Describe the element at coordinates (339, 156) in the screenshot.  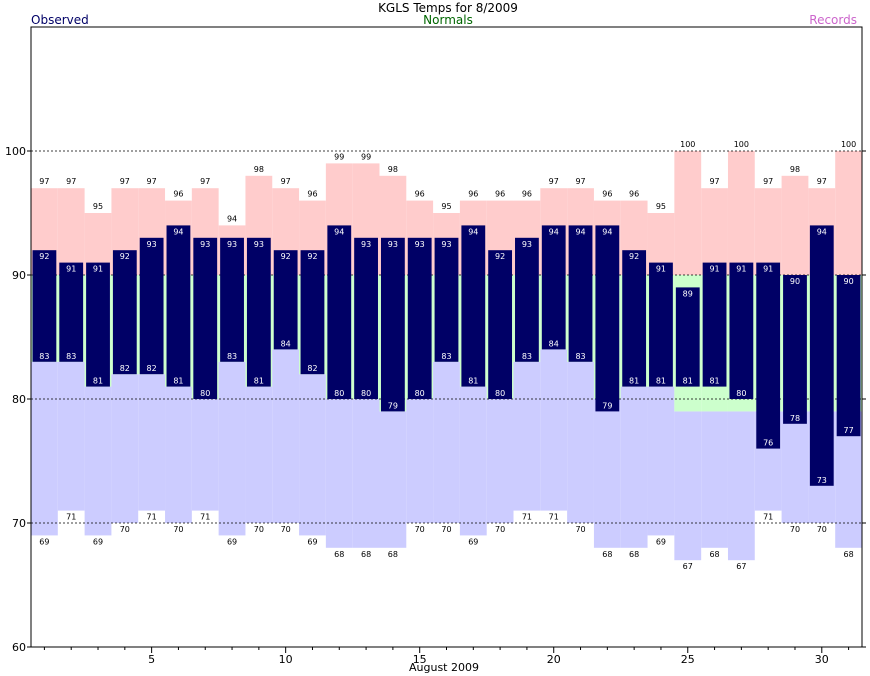
I see `record-high-label: 99` at that location.